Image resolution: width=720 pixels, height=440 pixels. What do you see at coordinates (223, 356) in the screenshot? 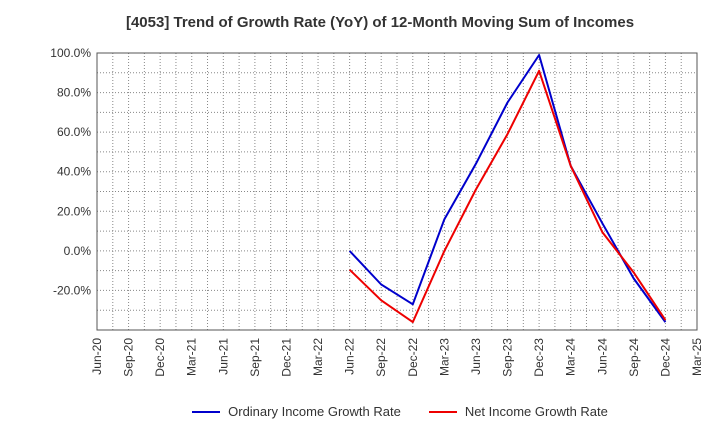
I see `x-tick-label: Jun-21` at bounding box center [223, 356].